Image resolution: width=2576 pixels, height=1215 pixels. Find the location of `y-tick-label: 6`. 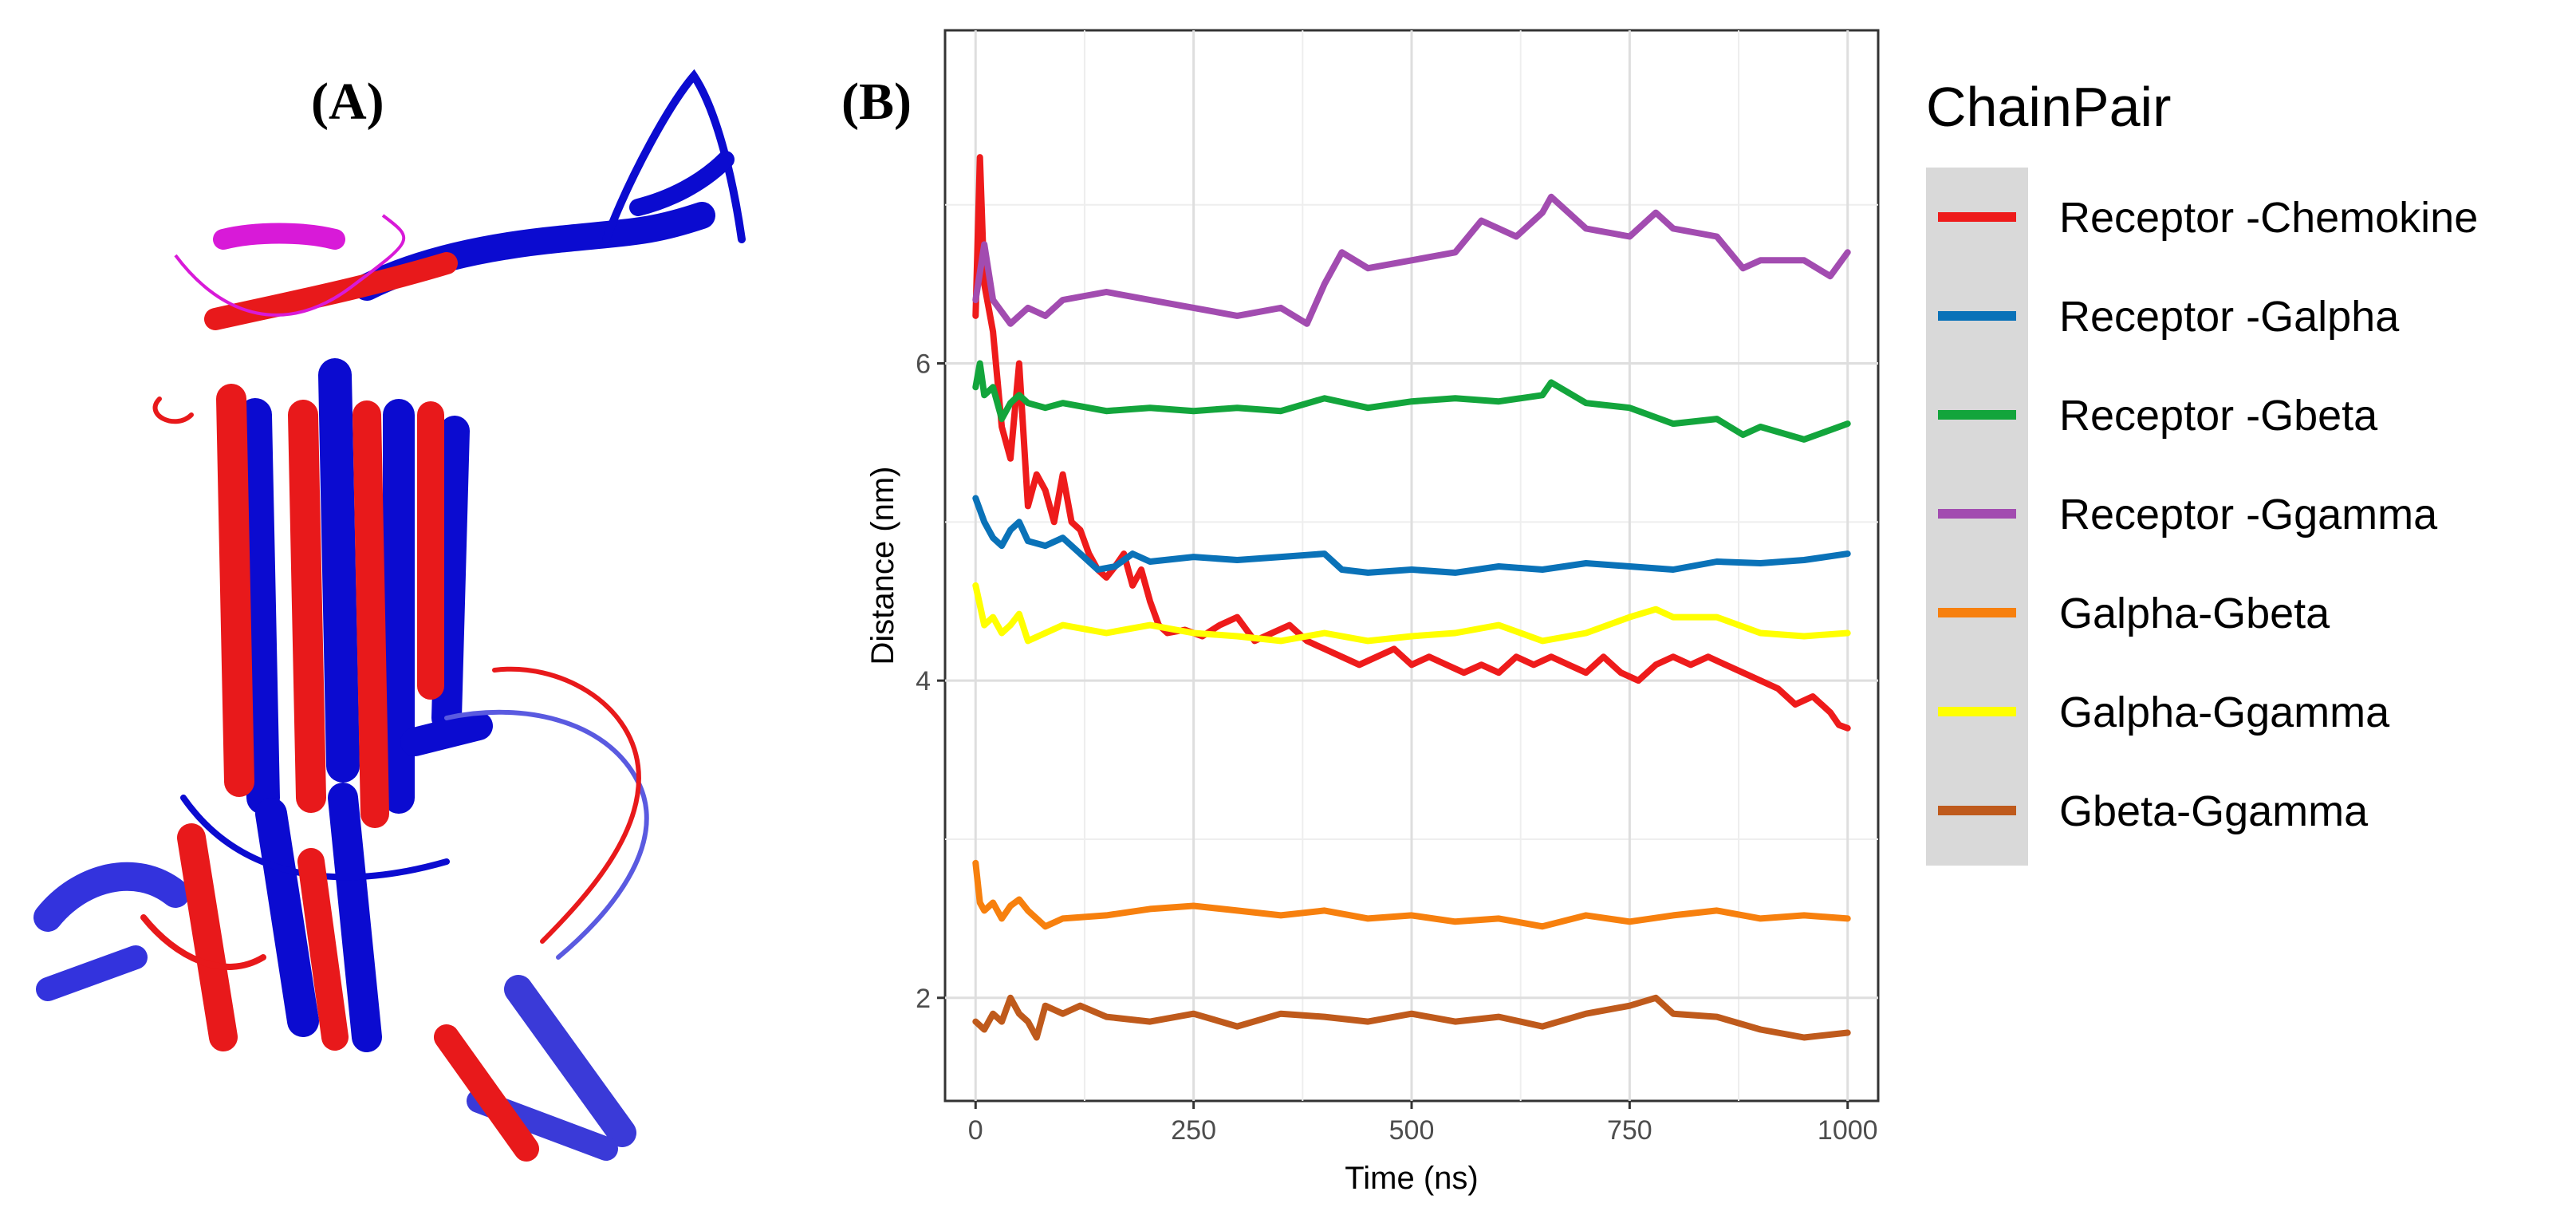

y-tick-label: 6 is located at coordinates (923, 365).